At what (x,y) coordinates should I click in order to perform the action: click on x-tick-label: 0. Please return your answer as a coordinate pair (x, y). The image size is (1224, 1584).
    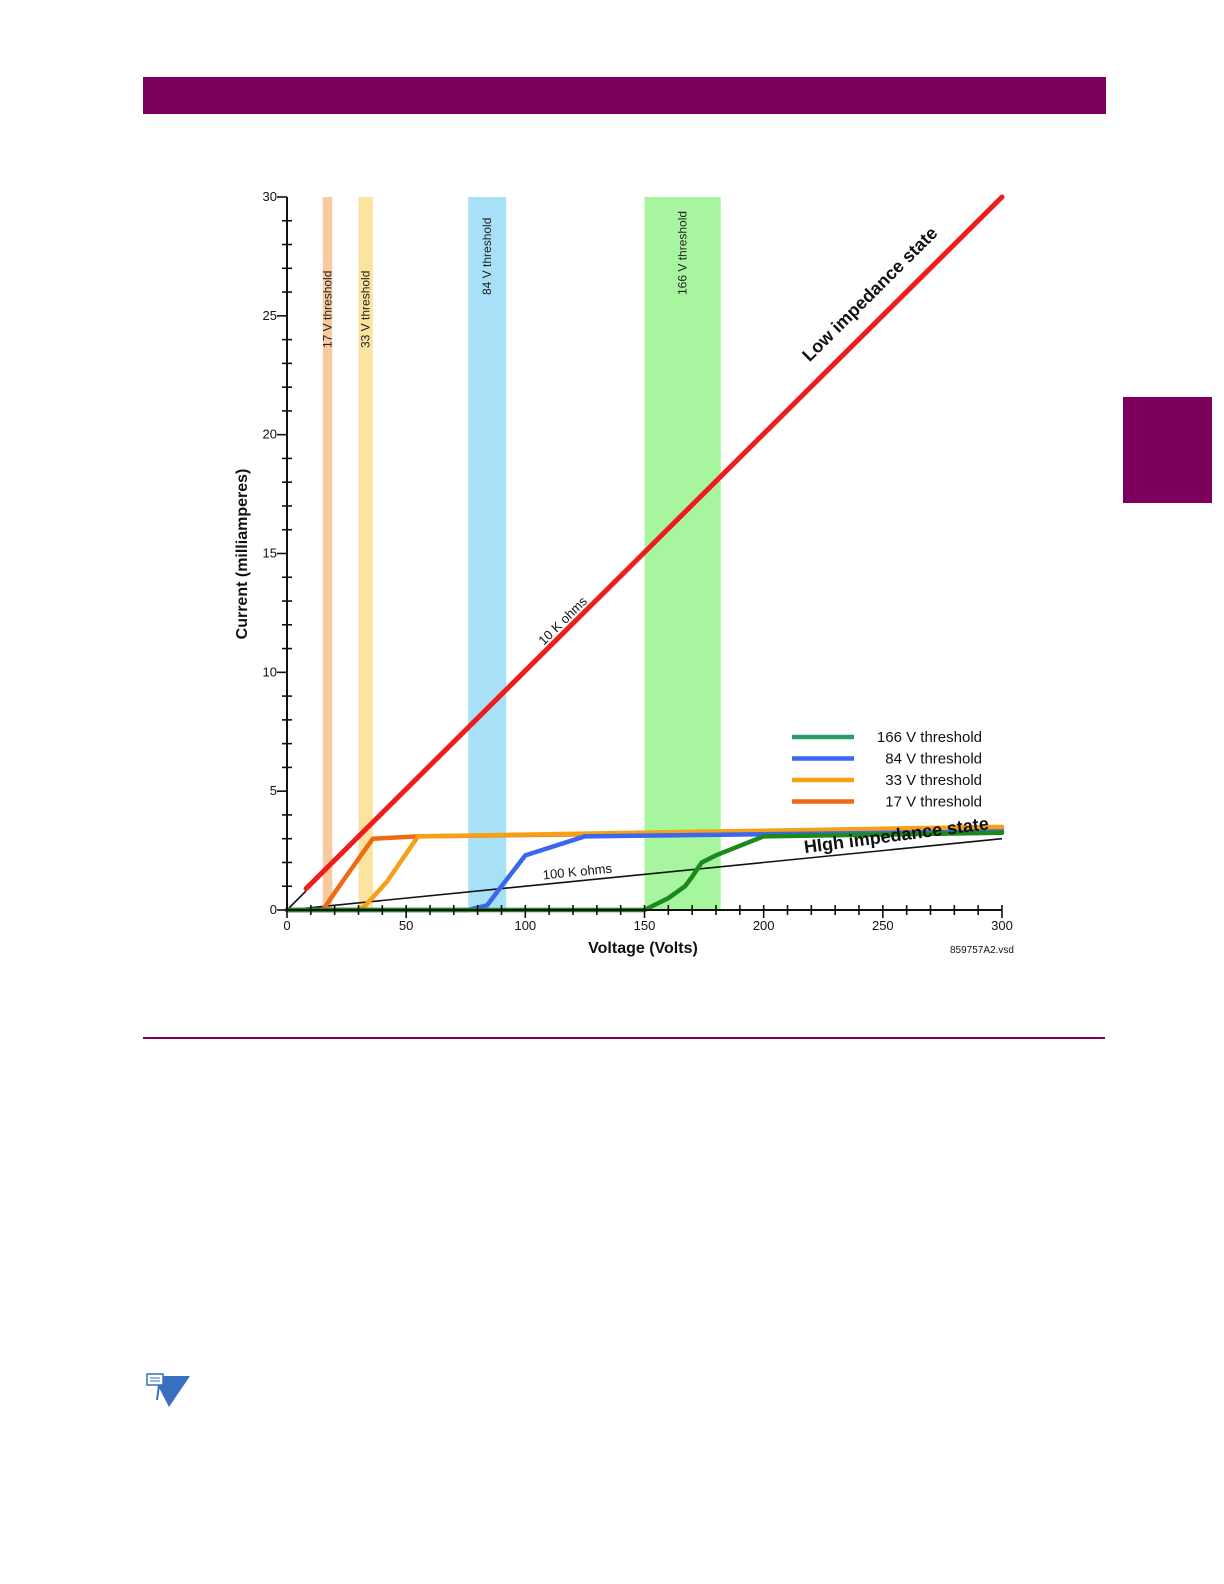
    Looking at the image, I should click on (286, 925).